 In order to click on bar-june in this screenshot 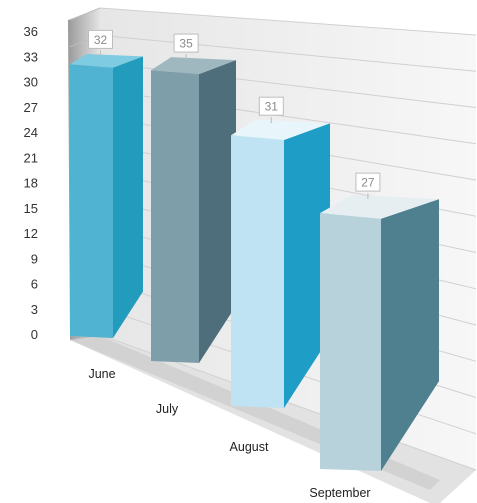, I will do `click(106, 196)`.